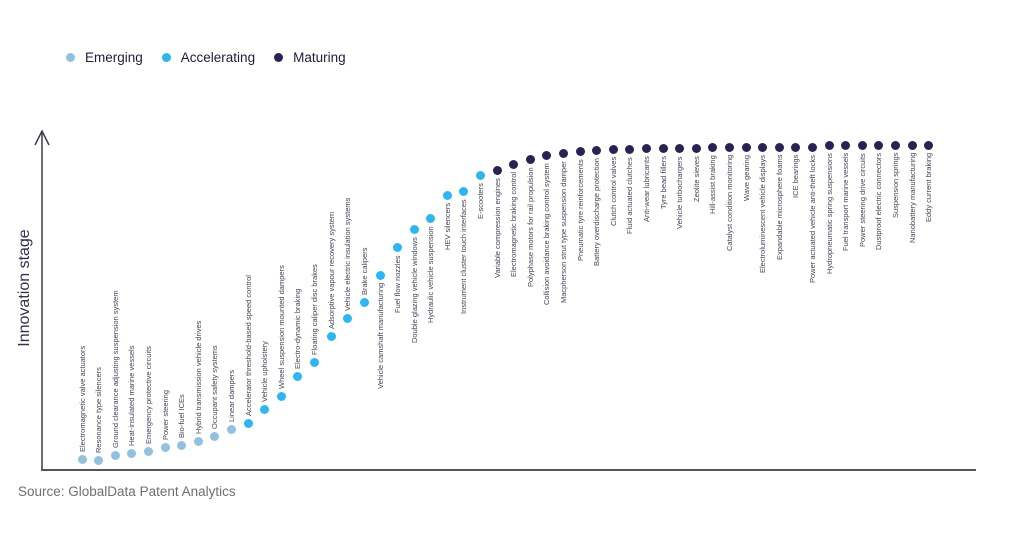 This screenshot has height=538, width=1024. I want to click on data-point-label: Power steering, so click(165, 415).